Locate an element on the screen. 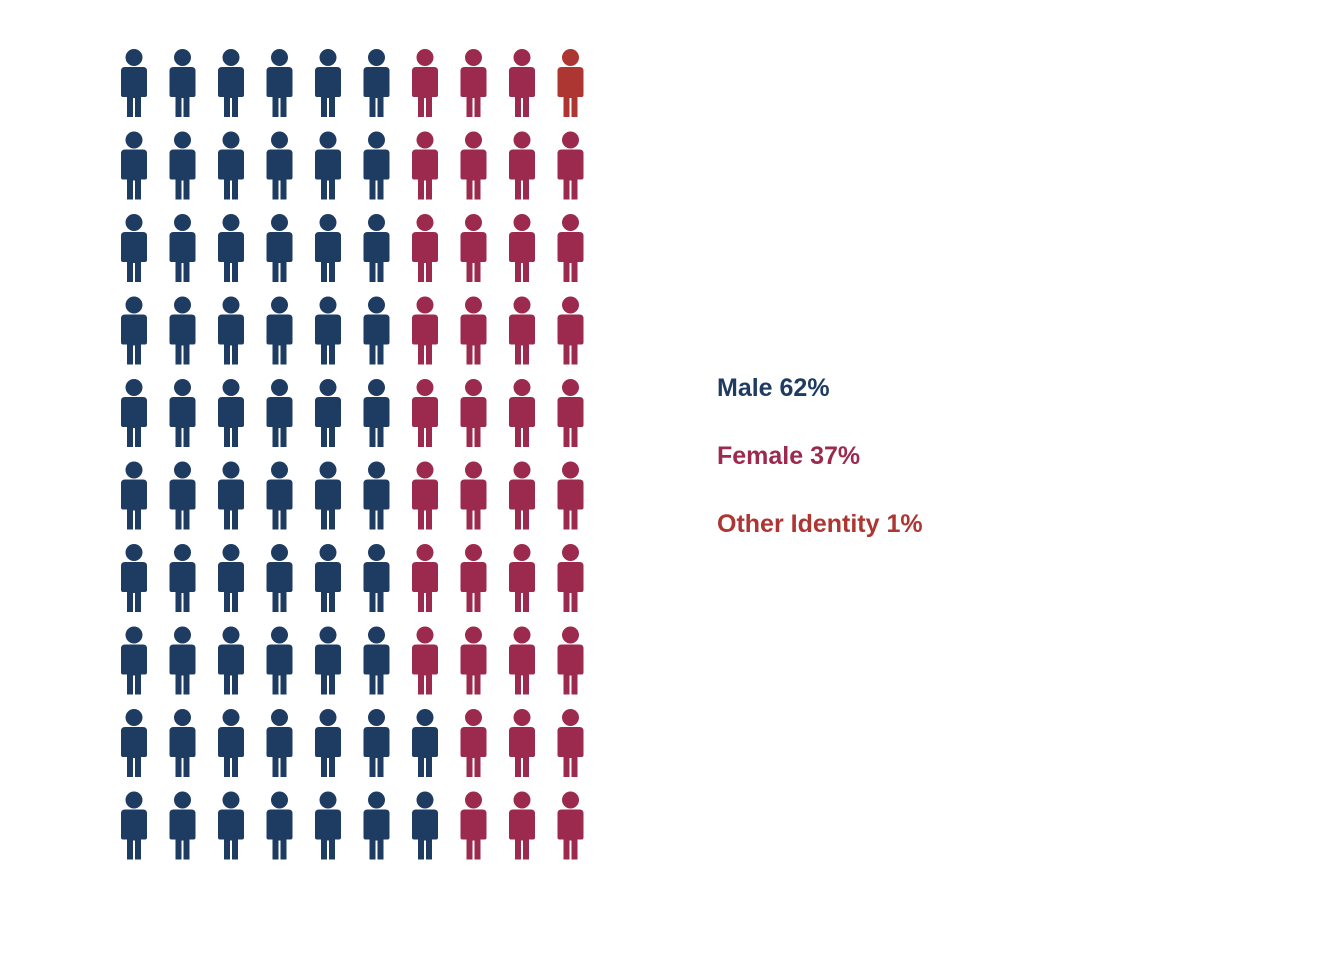 This screenshot has height=960, width=1344. person-icon-other-identity is located at coordinates (570, 83).